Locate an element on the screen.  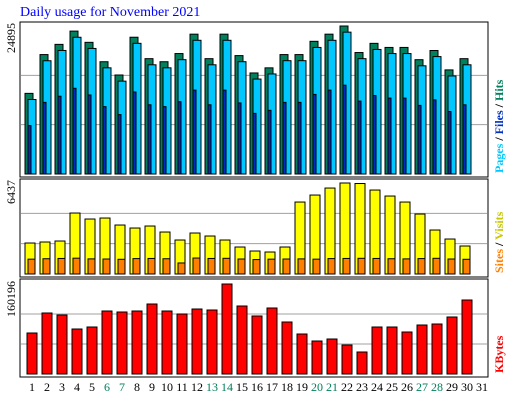
x-tick-label: 12 is located at coordinates (197, 387).